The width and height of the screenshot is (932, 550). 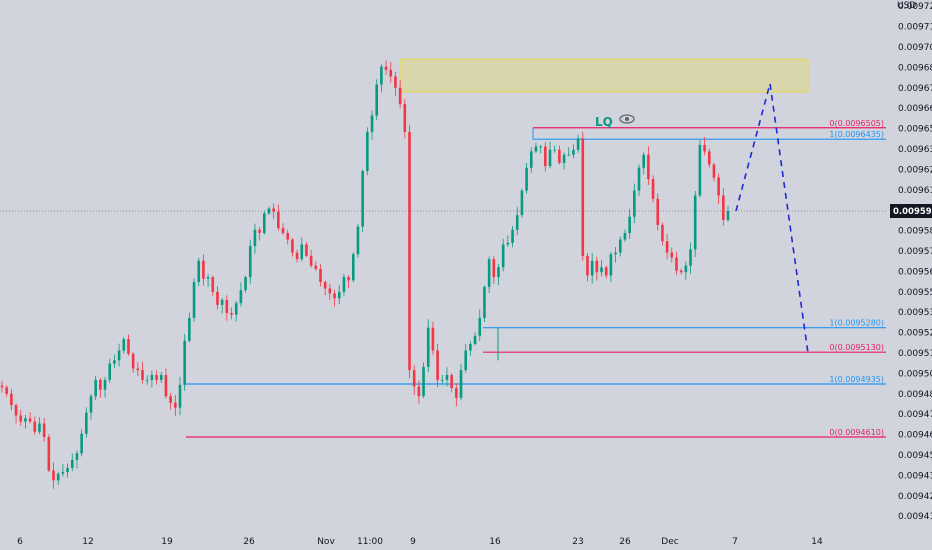 What do you see at coordinates (915, 456) in the screenshot?
I see `y-tick-label: 0.0094500` at bounding box center [915, 456].